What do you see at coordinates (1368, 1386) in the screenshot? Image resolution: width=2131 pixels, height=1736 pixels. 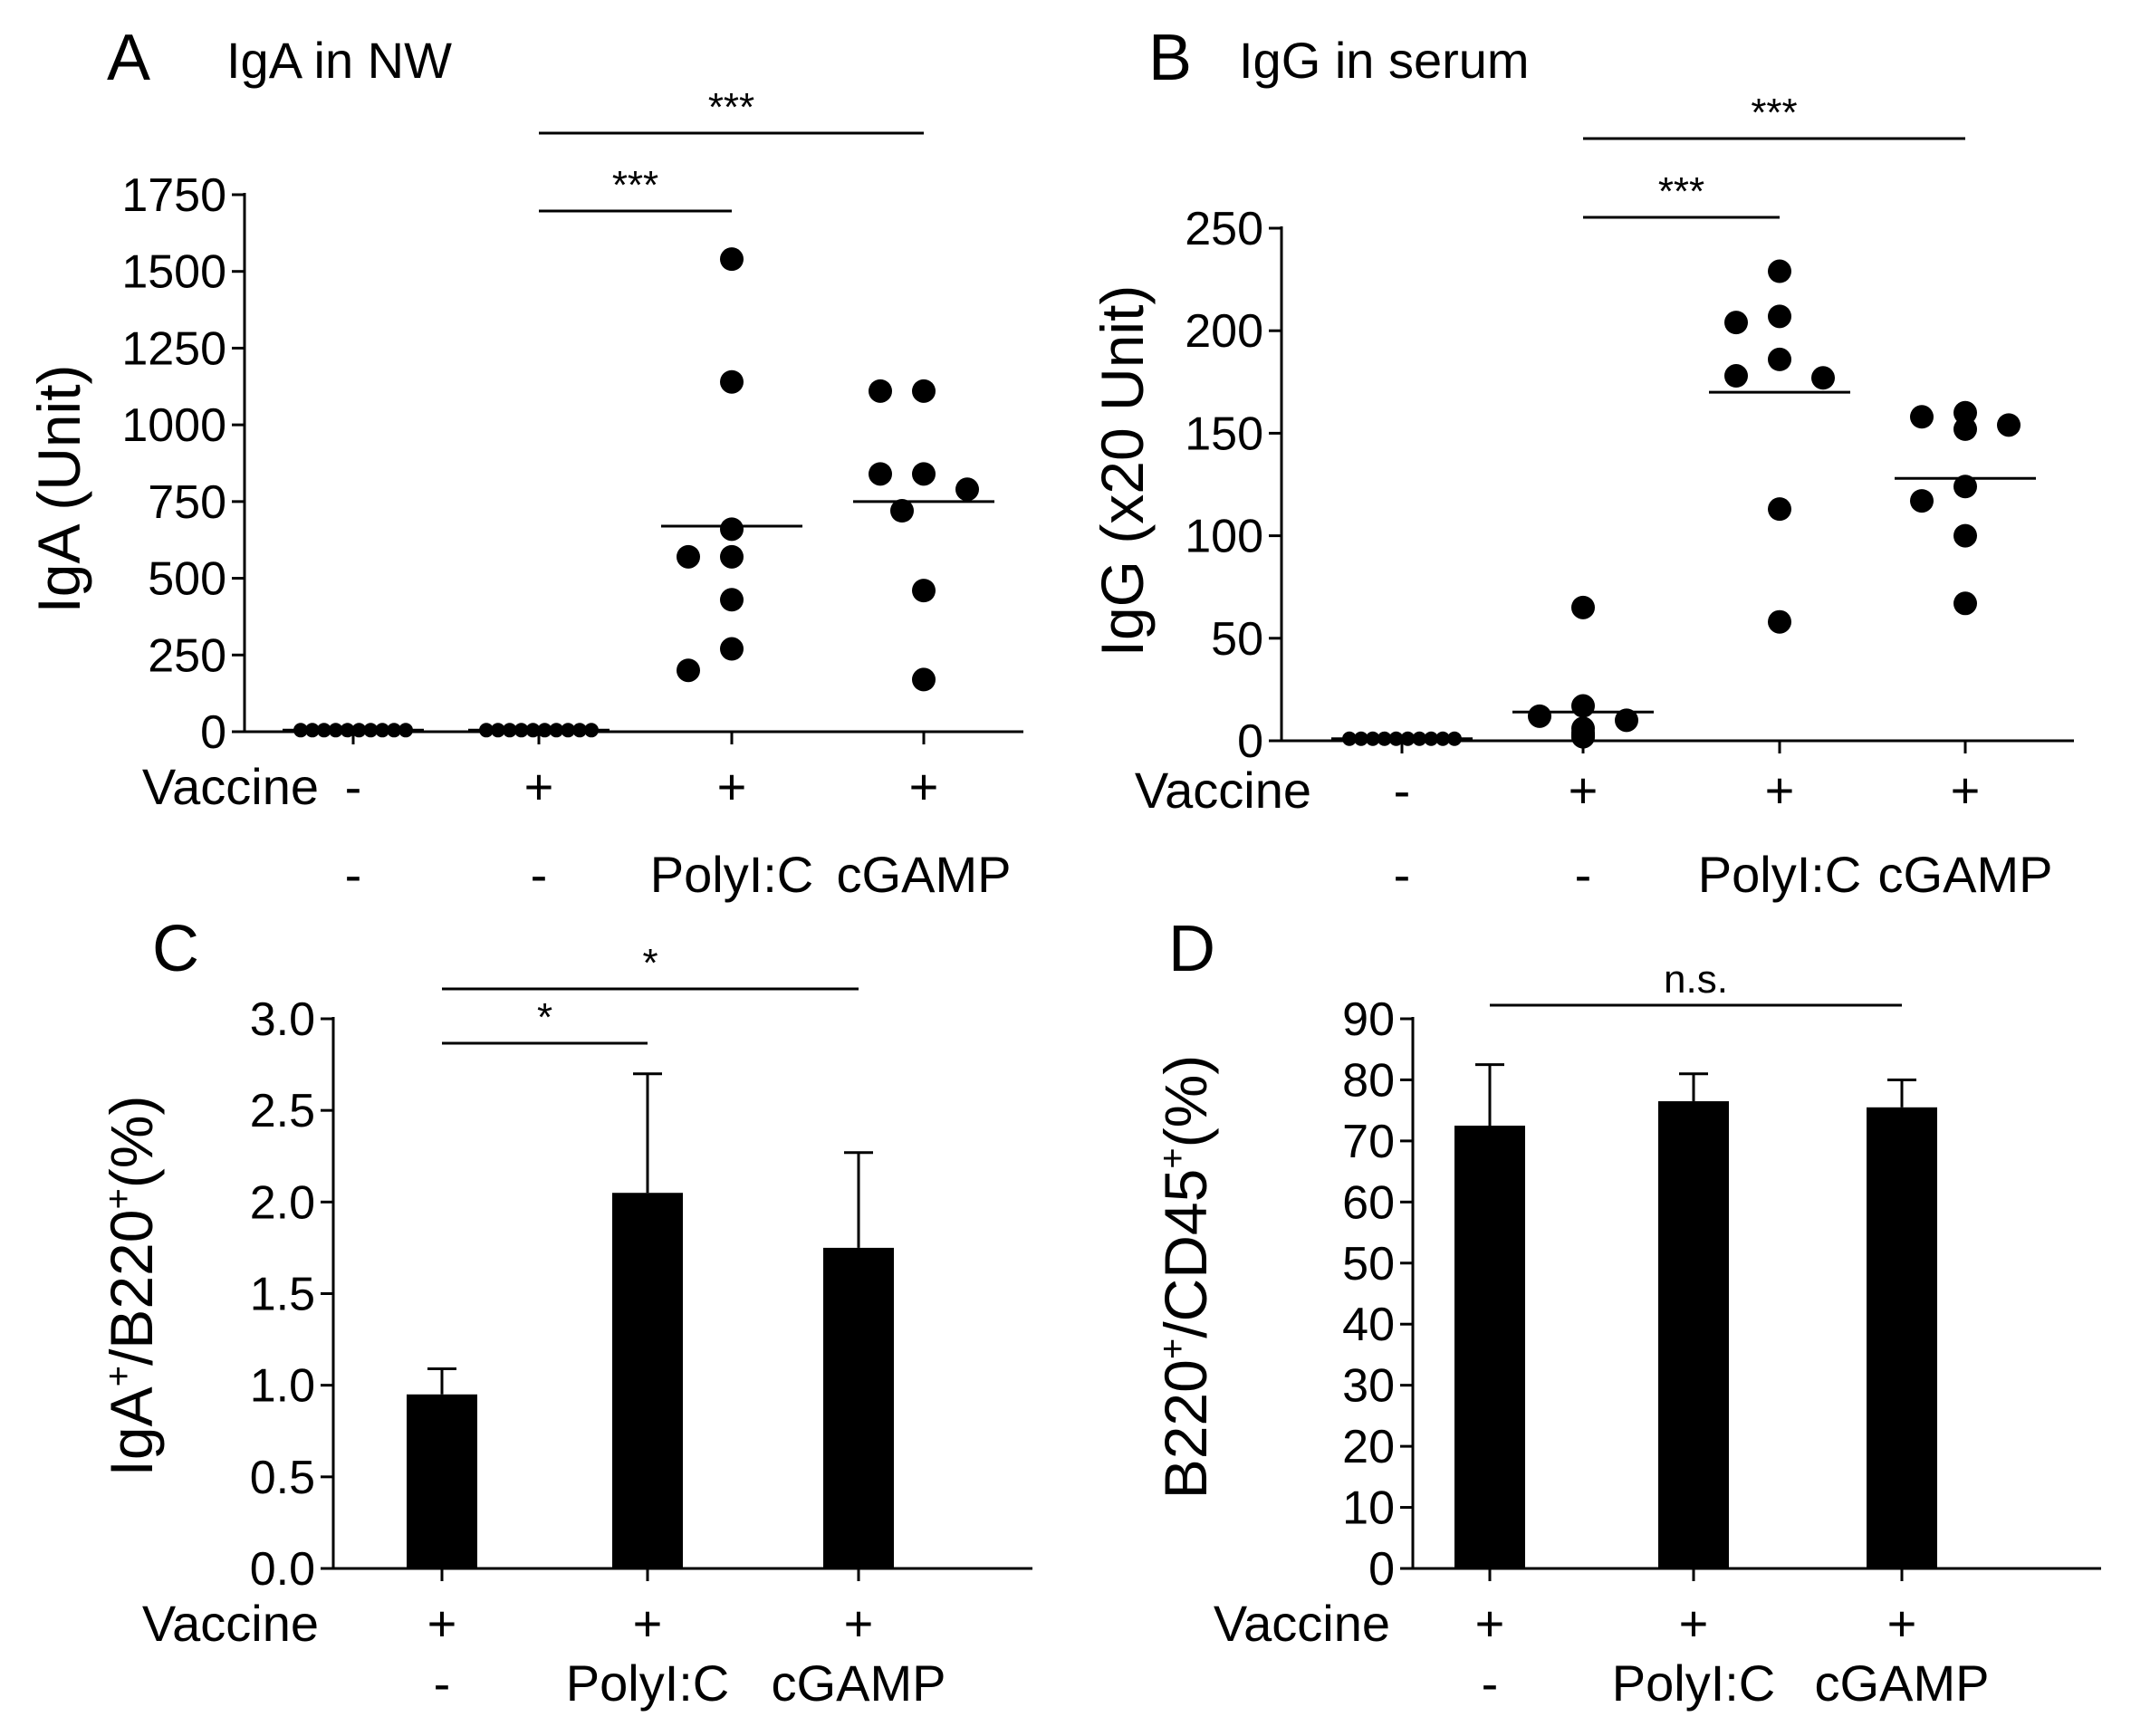 I see `panel-d-y-tick-label: 30` at bounding box center [1368, 1386].